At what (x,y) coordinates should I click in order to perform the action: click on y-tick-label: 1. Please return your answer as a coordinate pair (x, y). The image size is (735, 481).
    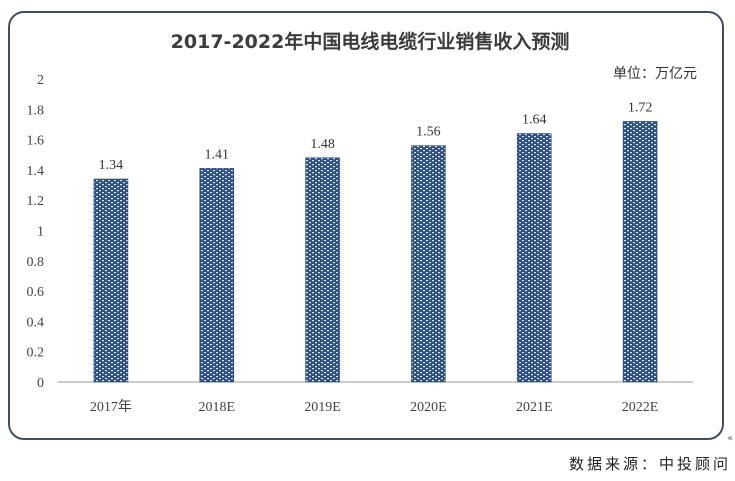
    Looking at the image, I should click on (40, 232).